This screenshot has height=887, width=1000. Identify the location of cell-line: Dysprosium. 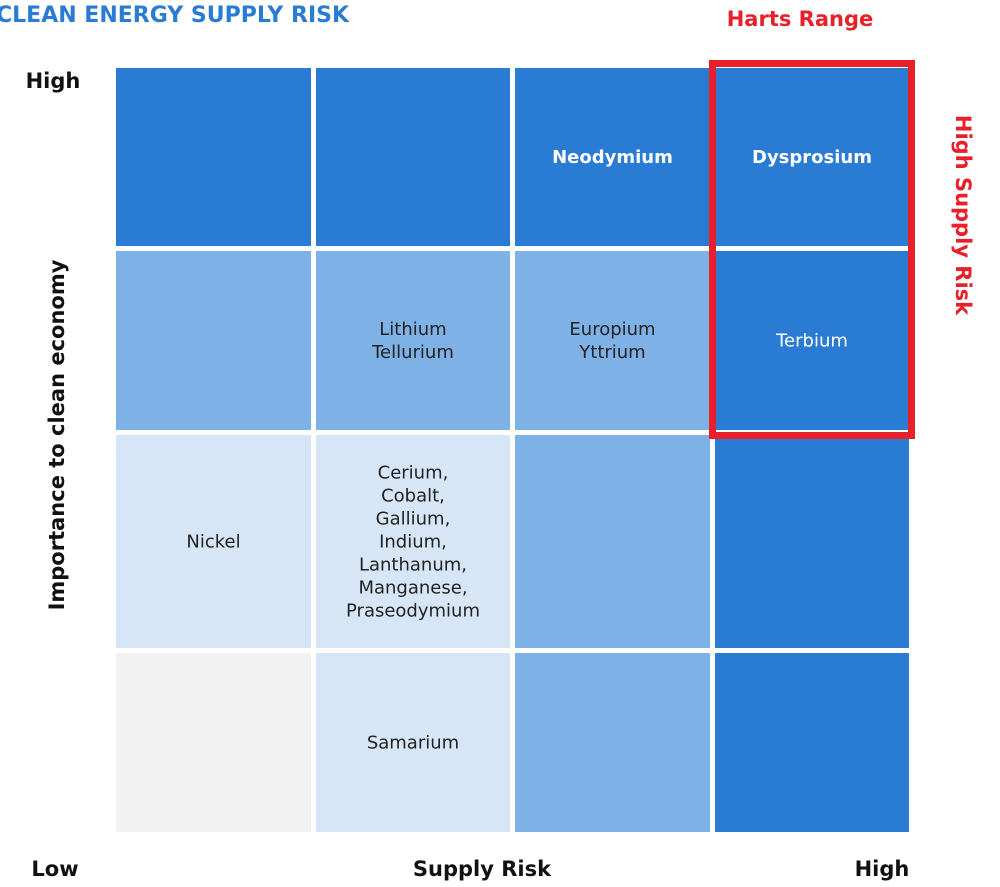
(812, 157).